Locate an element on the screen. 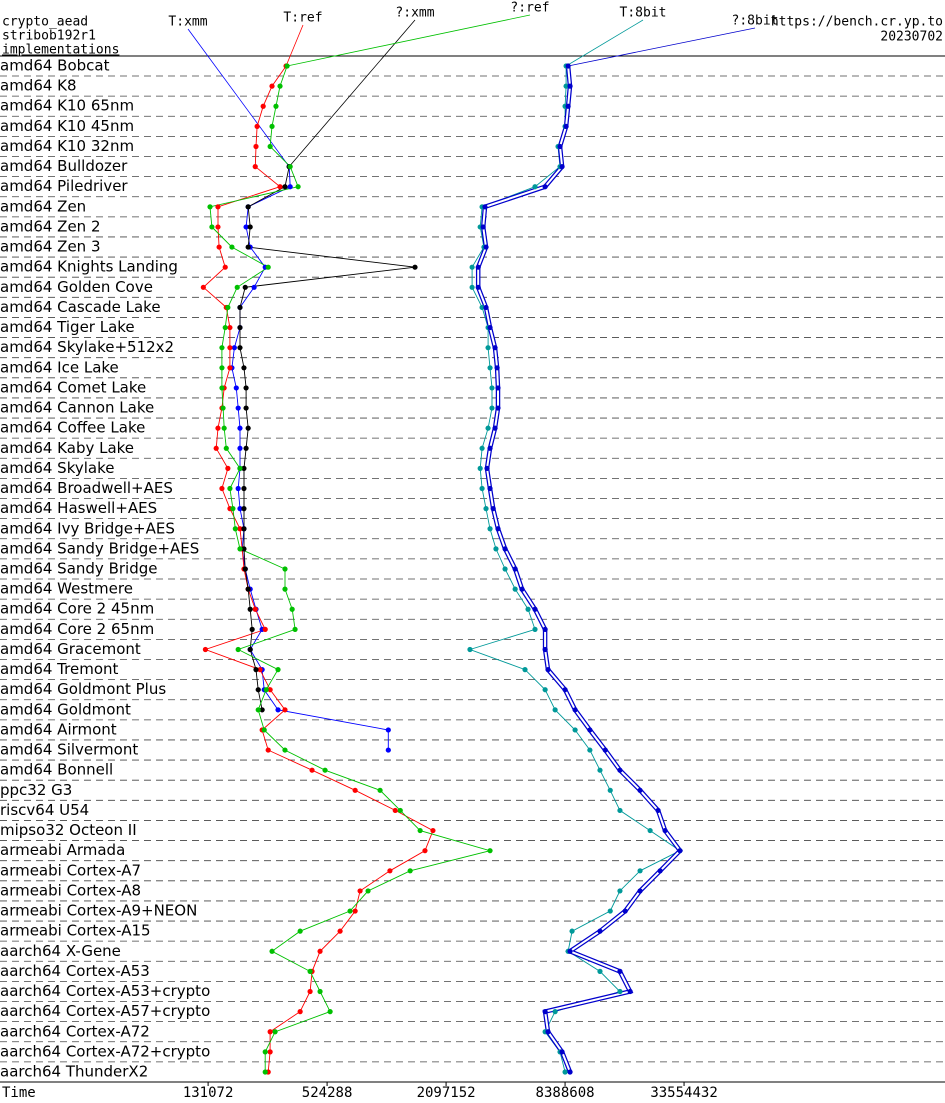 The height and width of the screenshot is (1103, 945). row-label: amd64 Goldmont Plus is located at coordinates (83, 689).